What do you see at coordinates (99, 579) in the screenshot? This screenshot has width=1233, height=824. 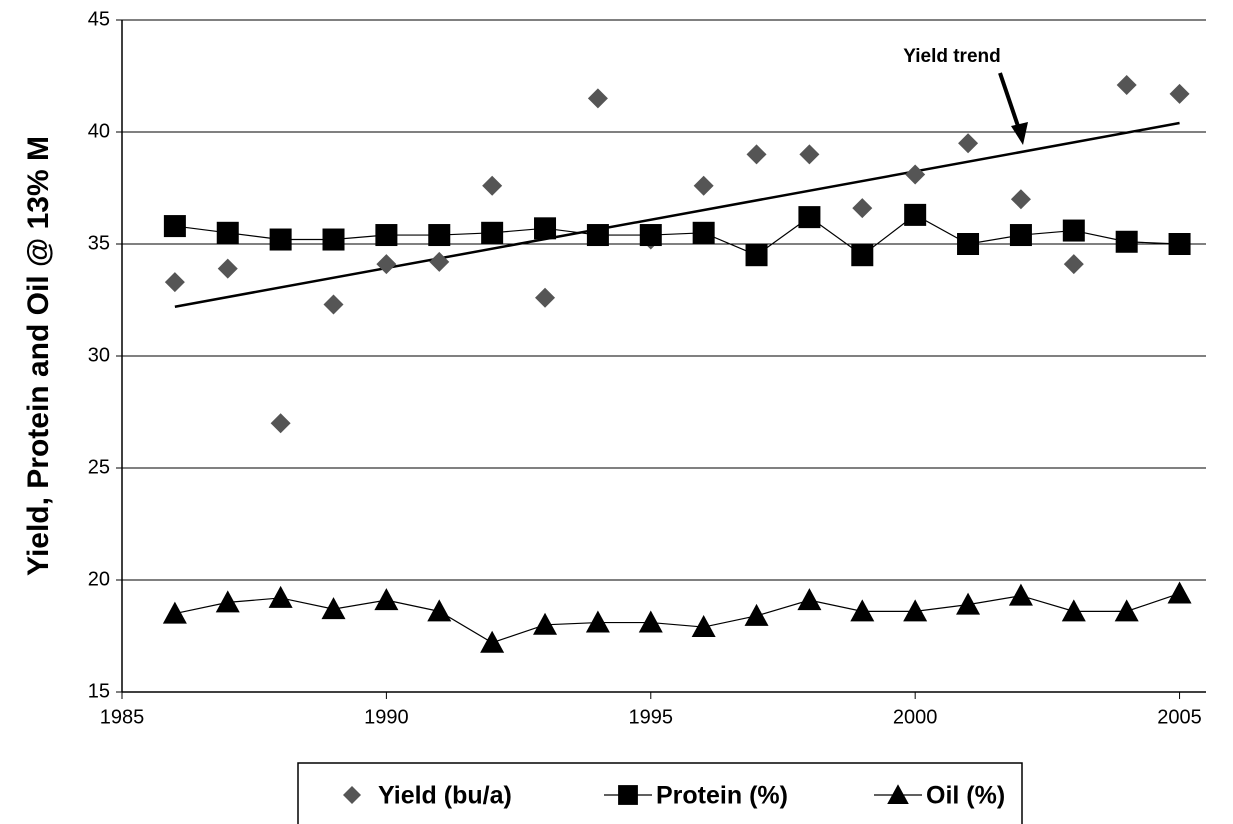 I see `y-tick-label: 20` at bounding box center [99, 579].